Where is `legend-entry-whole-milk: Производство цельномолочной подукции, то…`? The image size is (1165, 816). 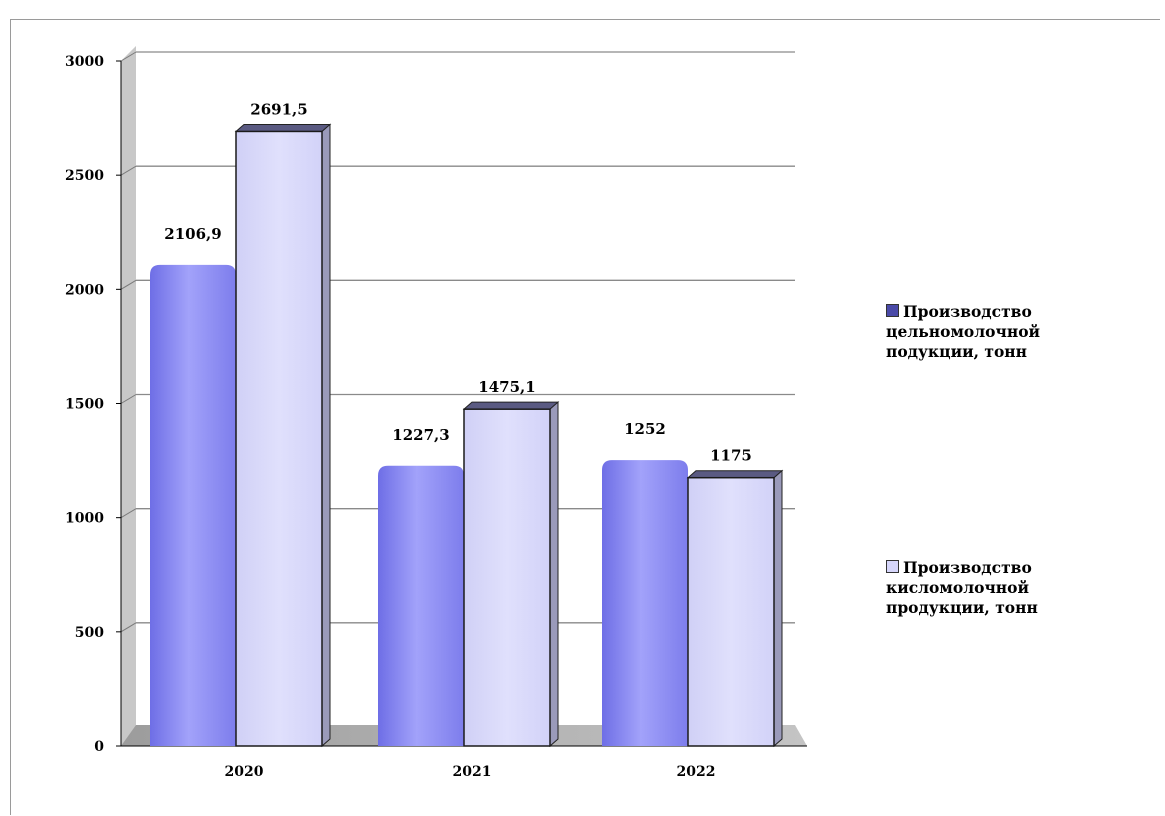
legend-entry-whole-milk: Производство цельномолочной подукции, то… is located at coordinates (1006, 332).